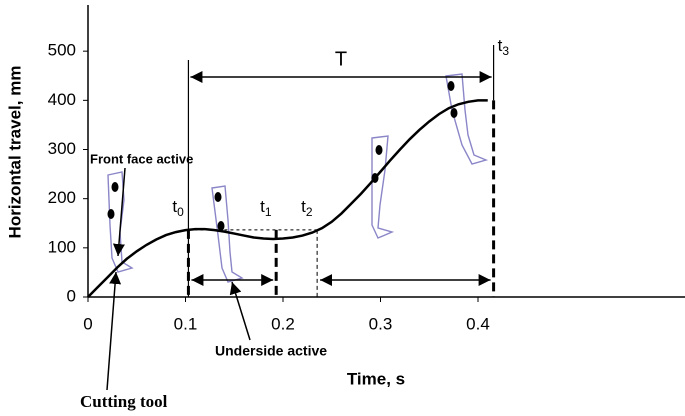  I want to click on y-tick-label: 100, so click(62, 246).